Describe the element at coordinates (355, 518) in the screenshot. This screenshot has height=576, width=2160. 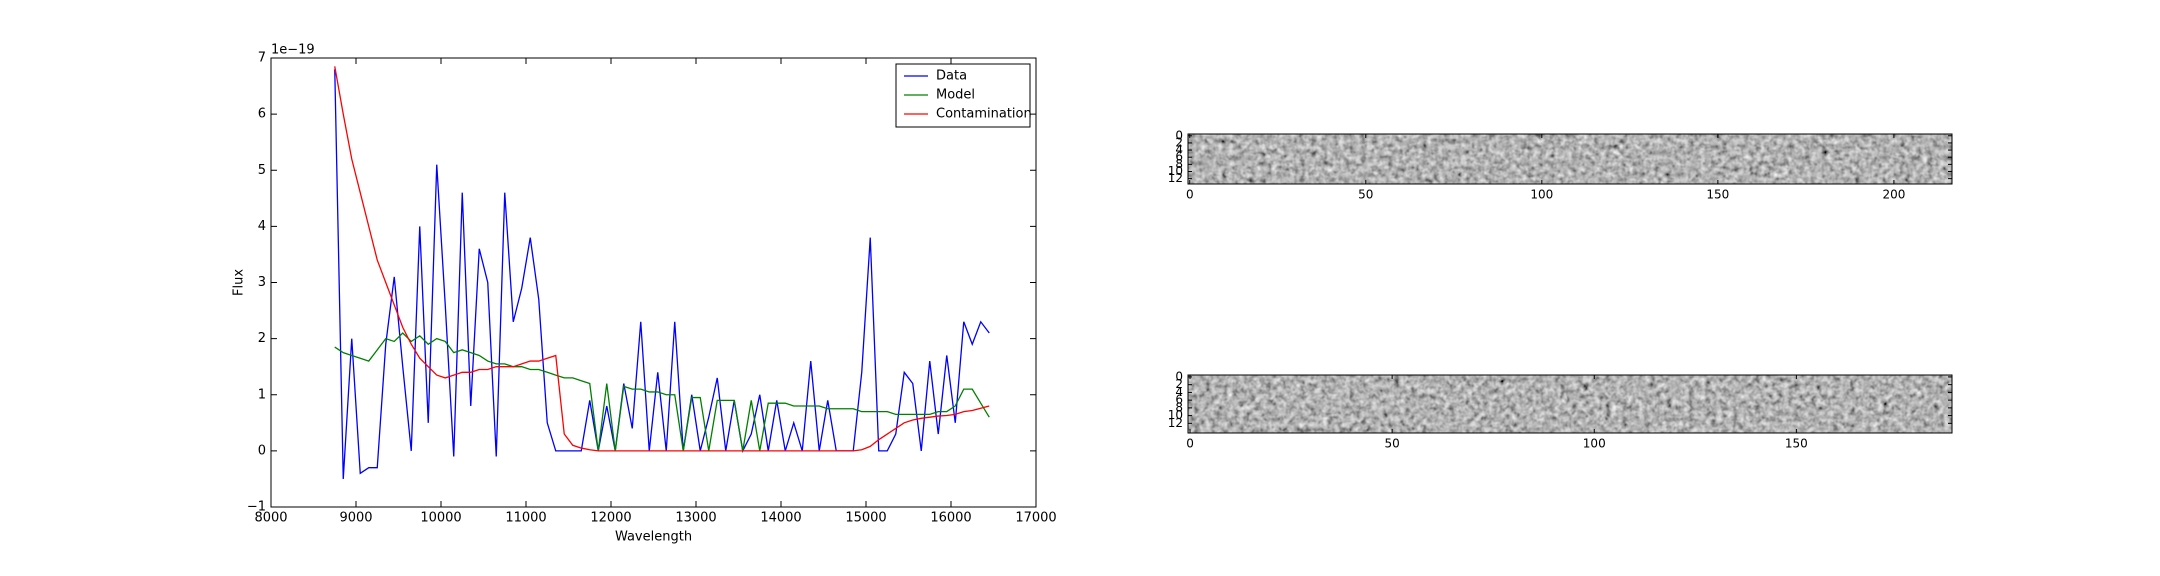
I see `x-tick-label: 9000` at that location.